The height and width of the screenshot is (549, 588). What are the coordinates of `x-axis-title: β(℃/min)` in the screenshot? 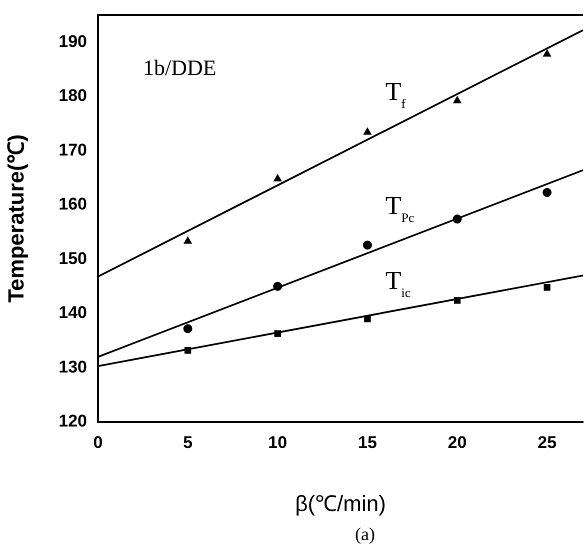 It's located at (340, 503).